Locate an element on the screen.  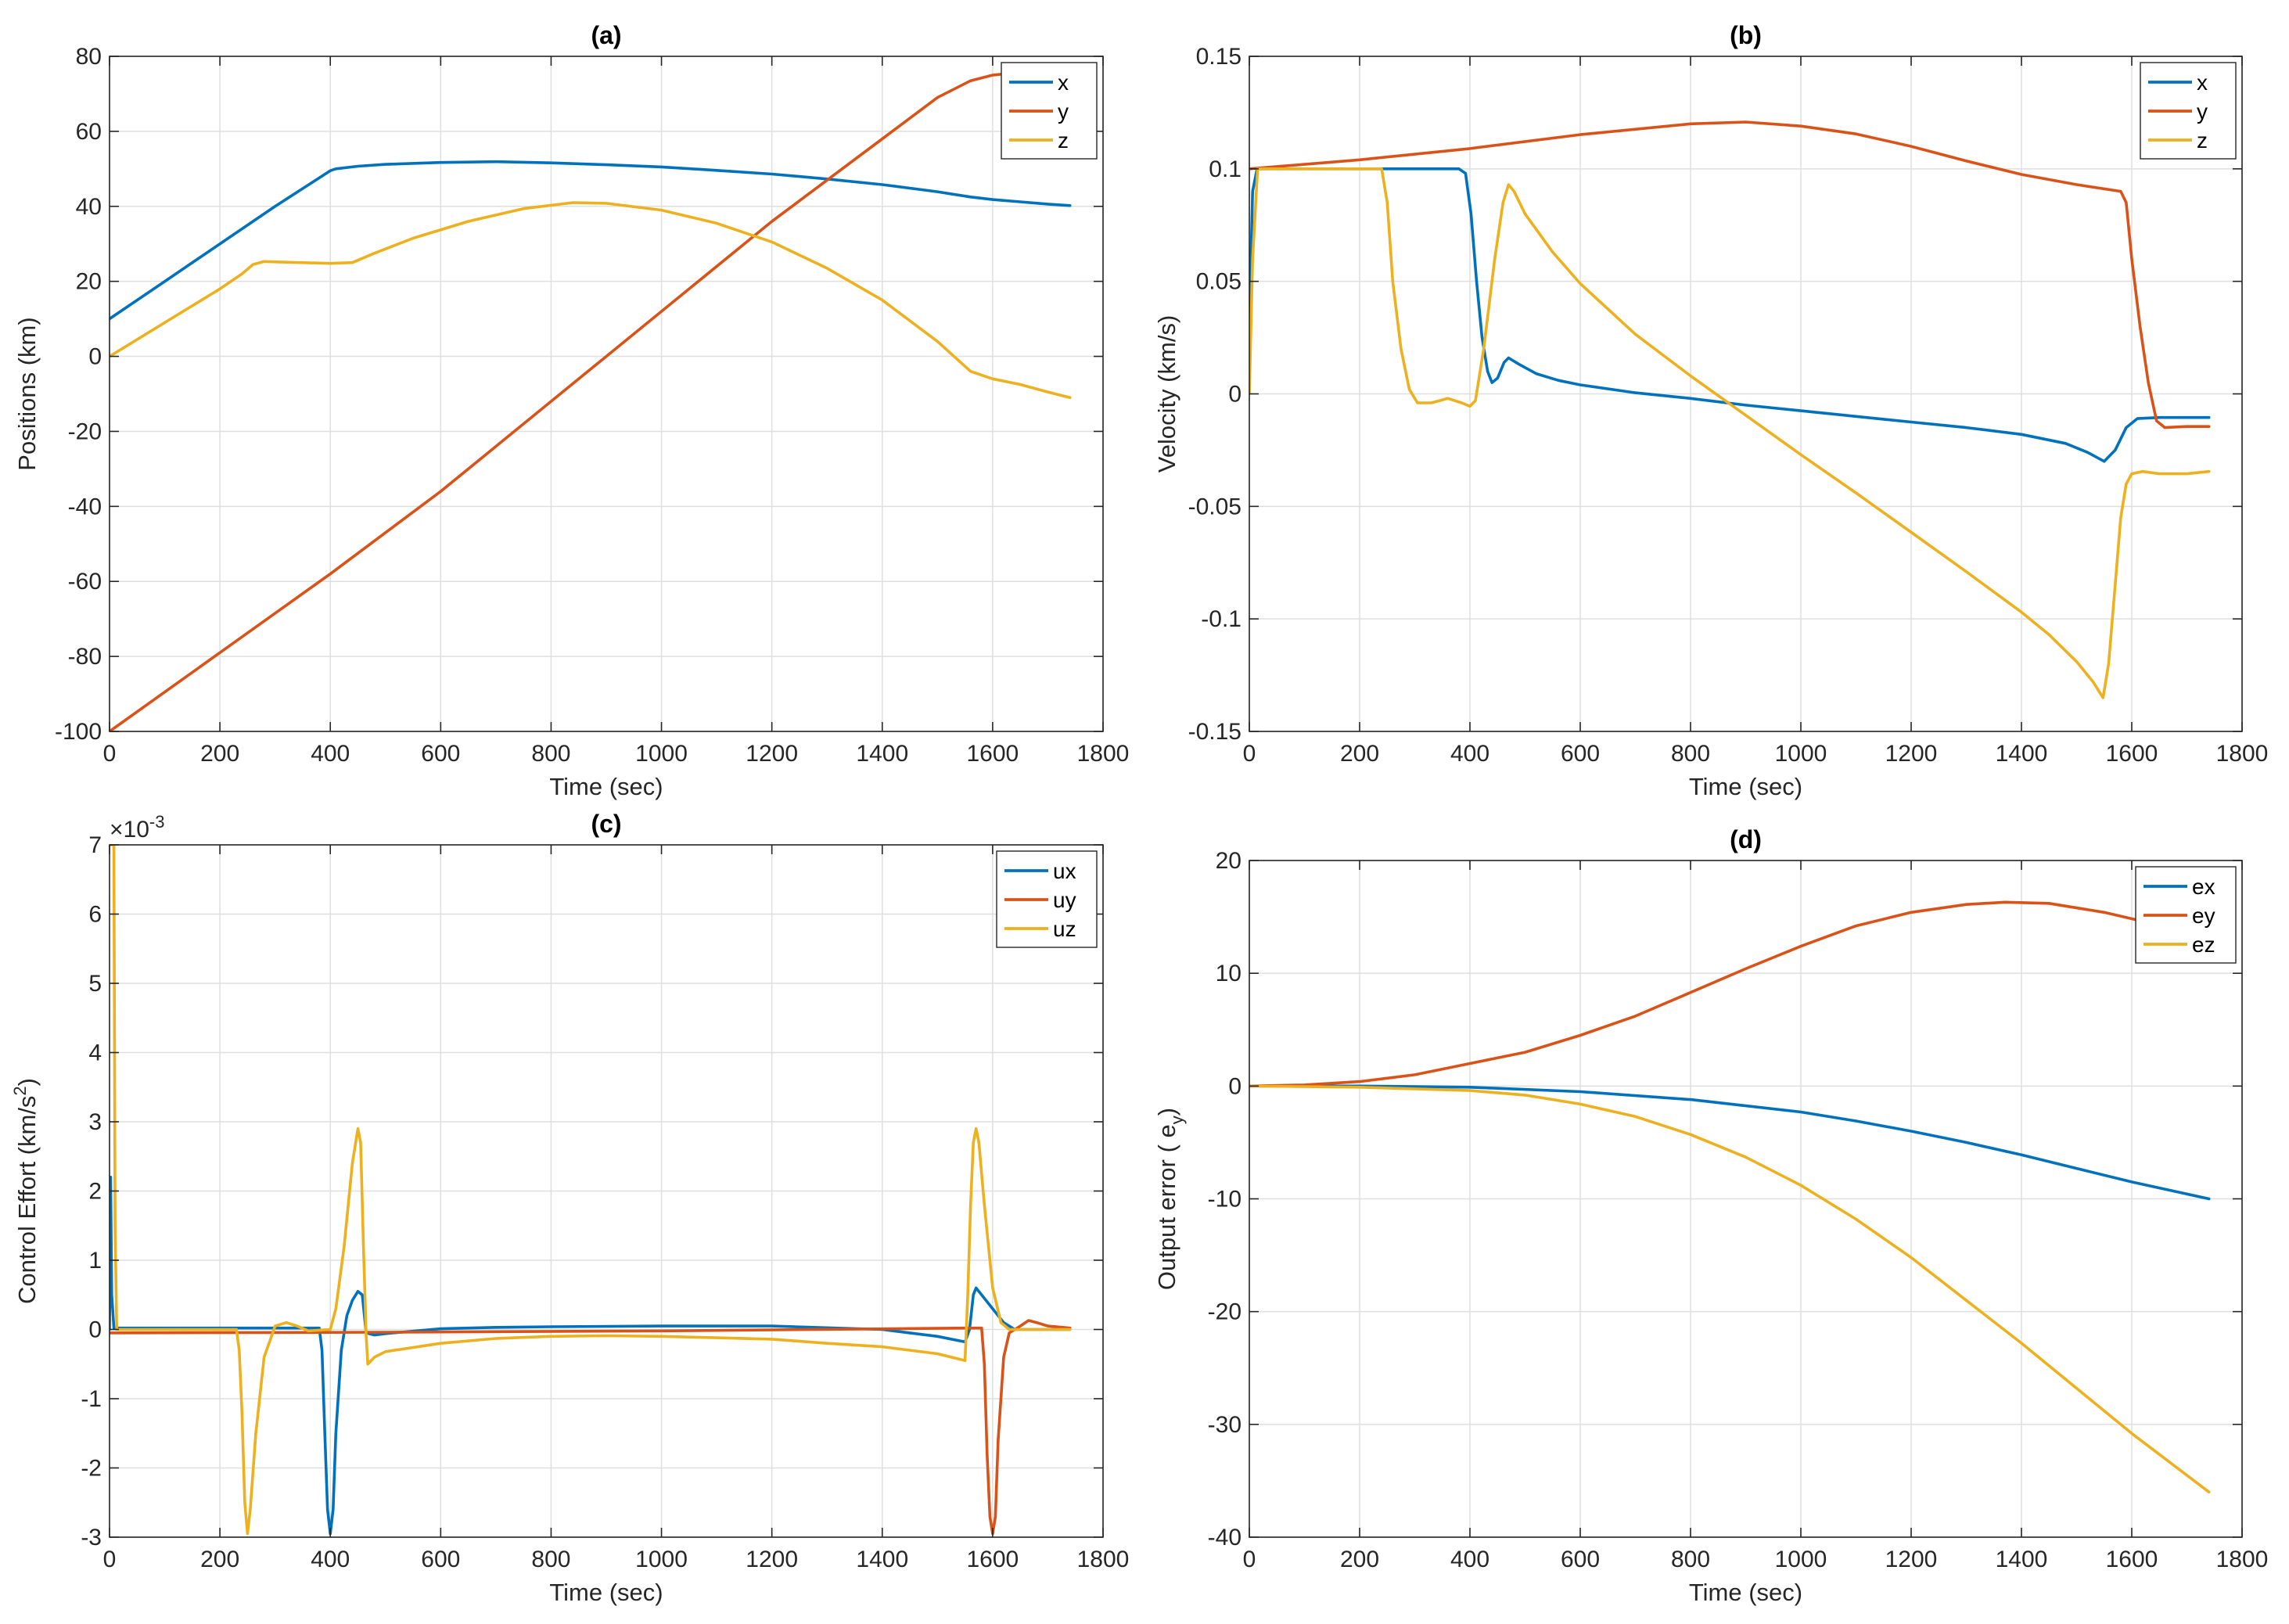
legend: xyz is located at coordinates (2188, 111).